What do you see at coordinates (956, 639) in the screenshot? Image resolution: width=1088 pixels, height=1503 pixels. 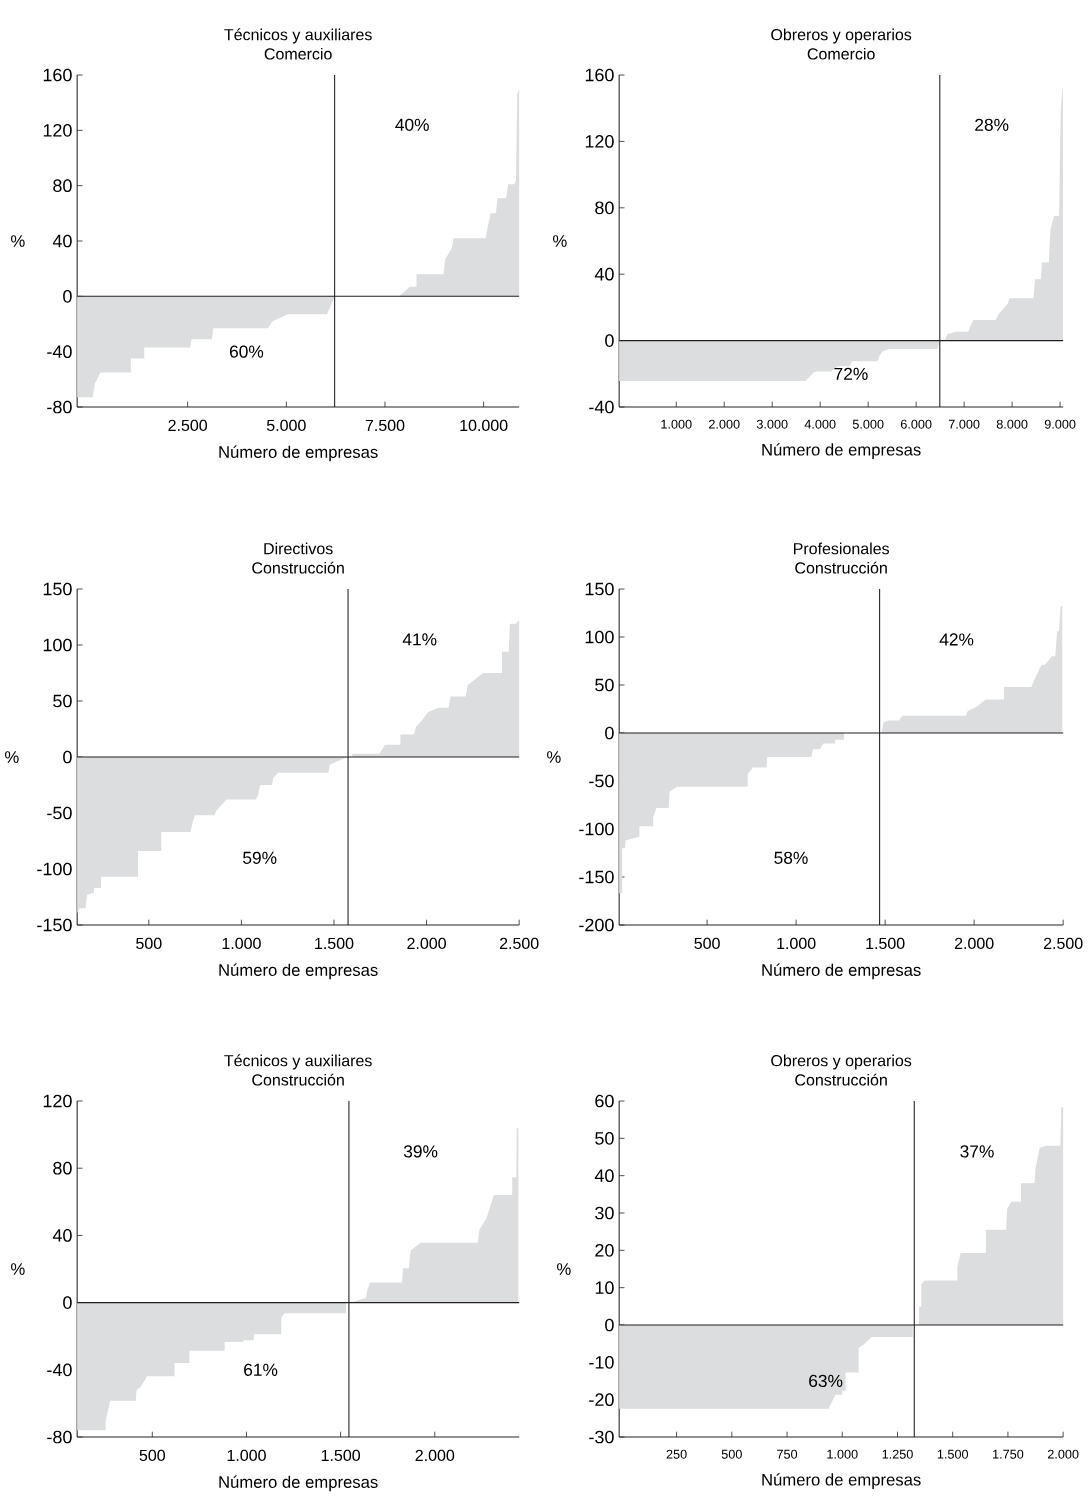 I see `annotation: 42%` at bounding box center [956, 639].